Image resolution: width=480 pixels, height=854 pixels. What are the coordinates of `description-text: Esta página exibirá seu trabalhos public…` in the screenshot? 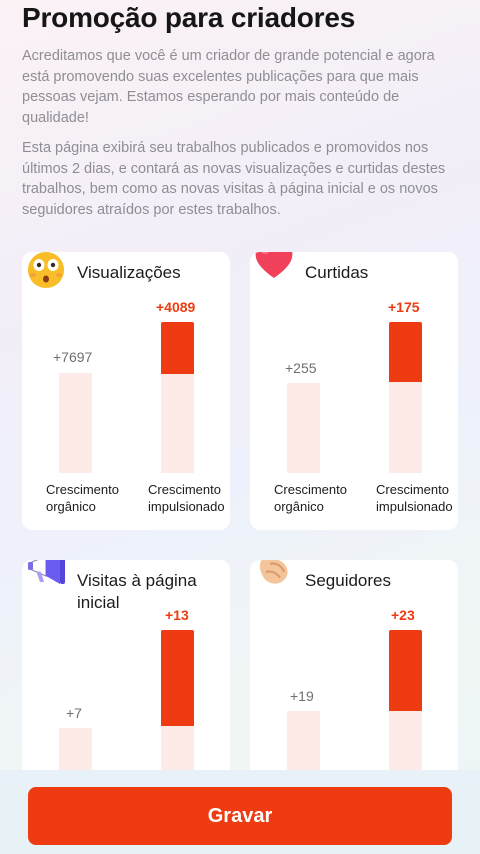 It's located at (234, 179).